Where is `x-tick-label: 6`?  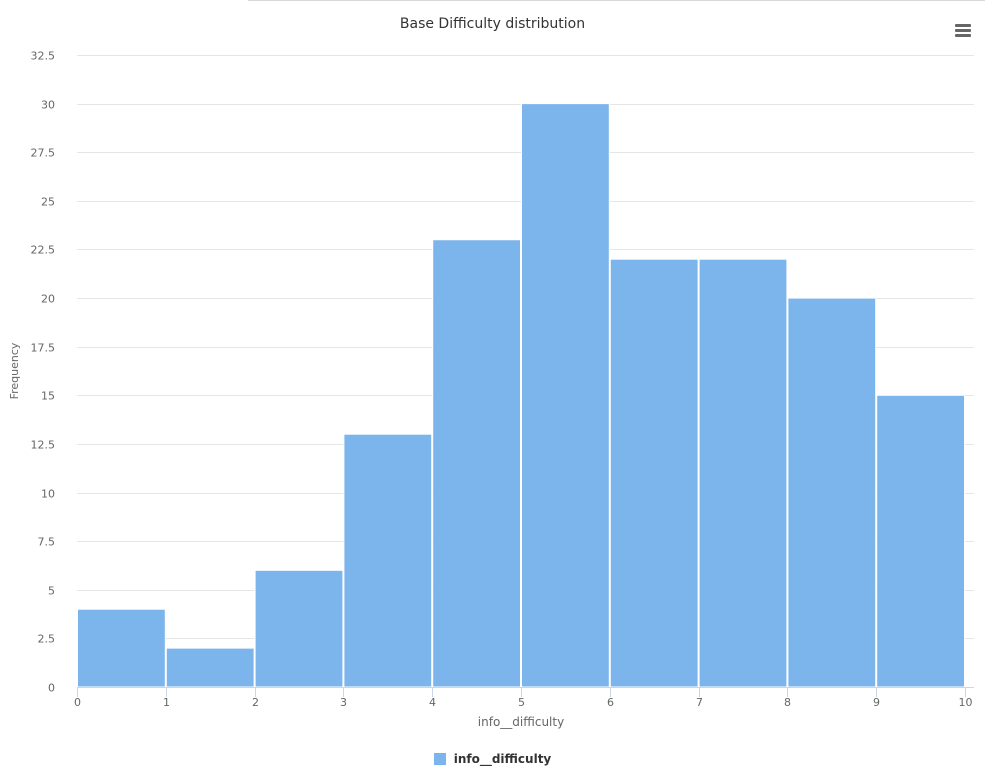
x-tick-label: 6 is located at coordinates (610, 702).